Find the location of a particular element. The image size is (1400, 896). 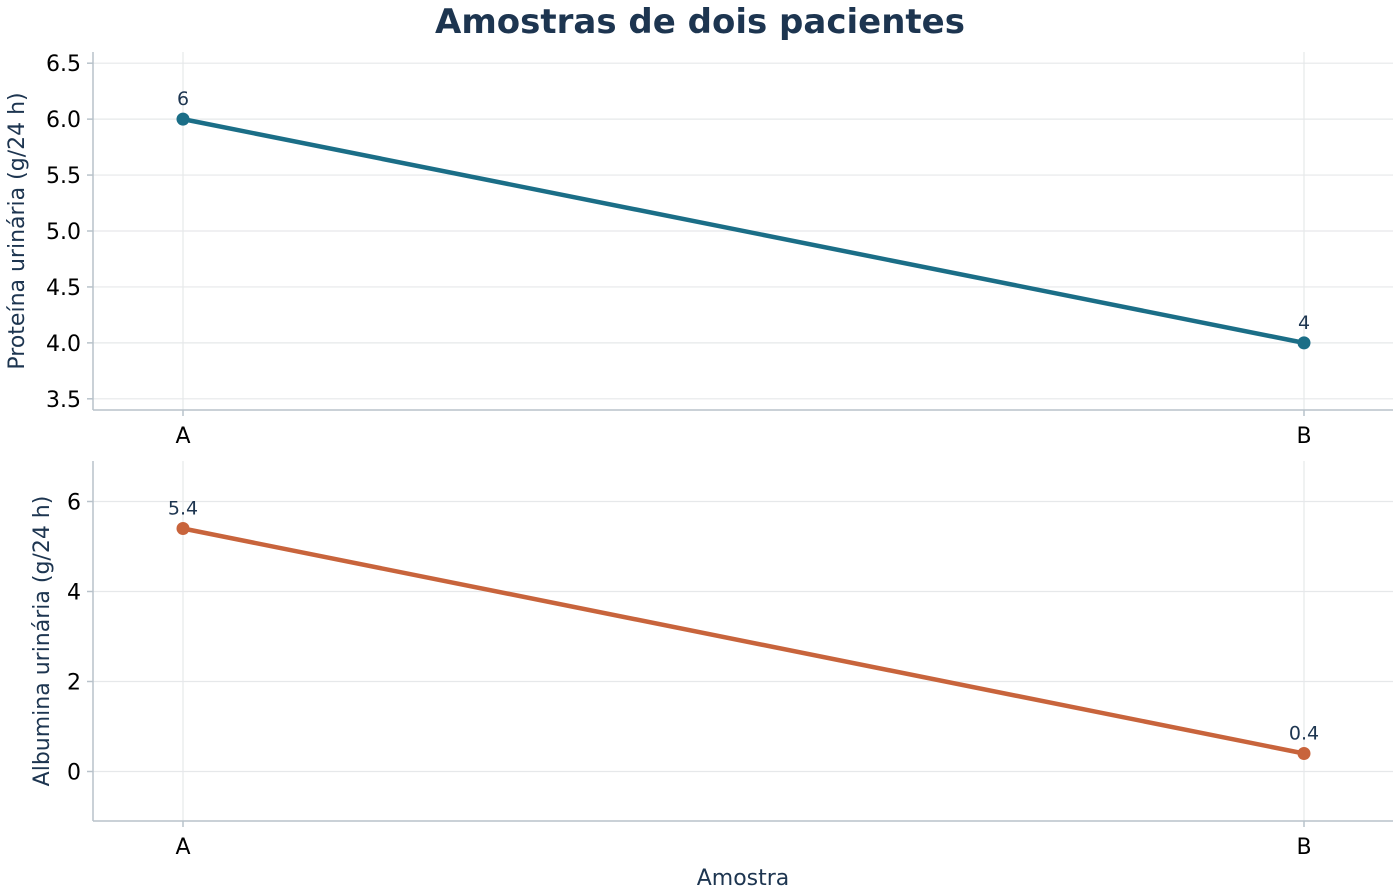

y-tick-label: 2 is located at coordinates (74, 683).